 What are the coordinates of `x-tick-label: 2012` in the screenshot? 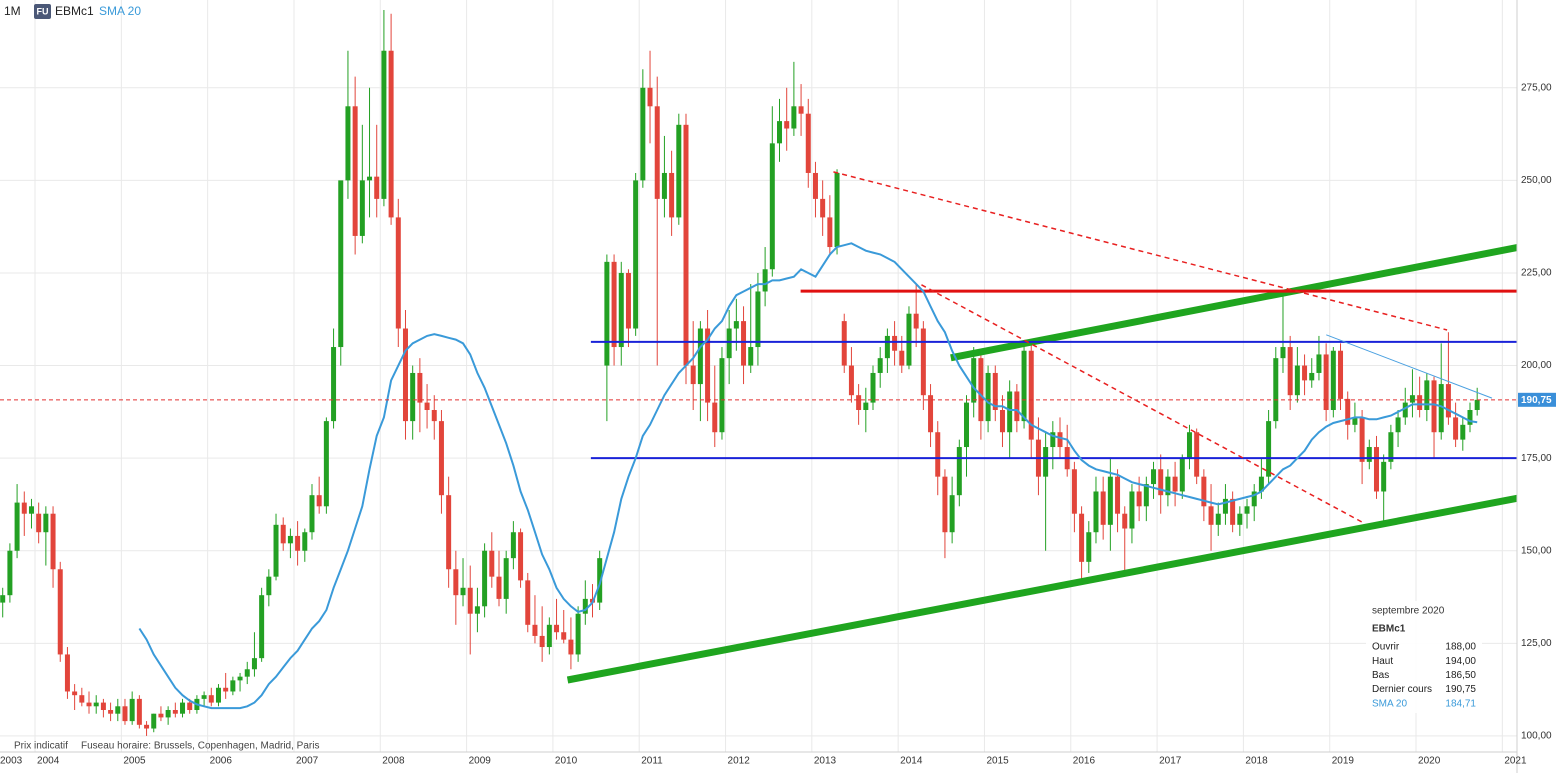 It's located at (739, 761).